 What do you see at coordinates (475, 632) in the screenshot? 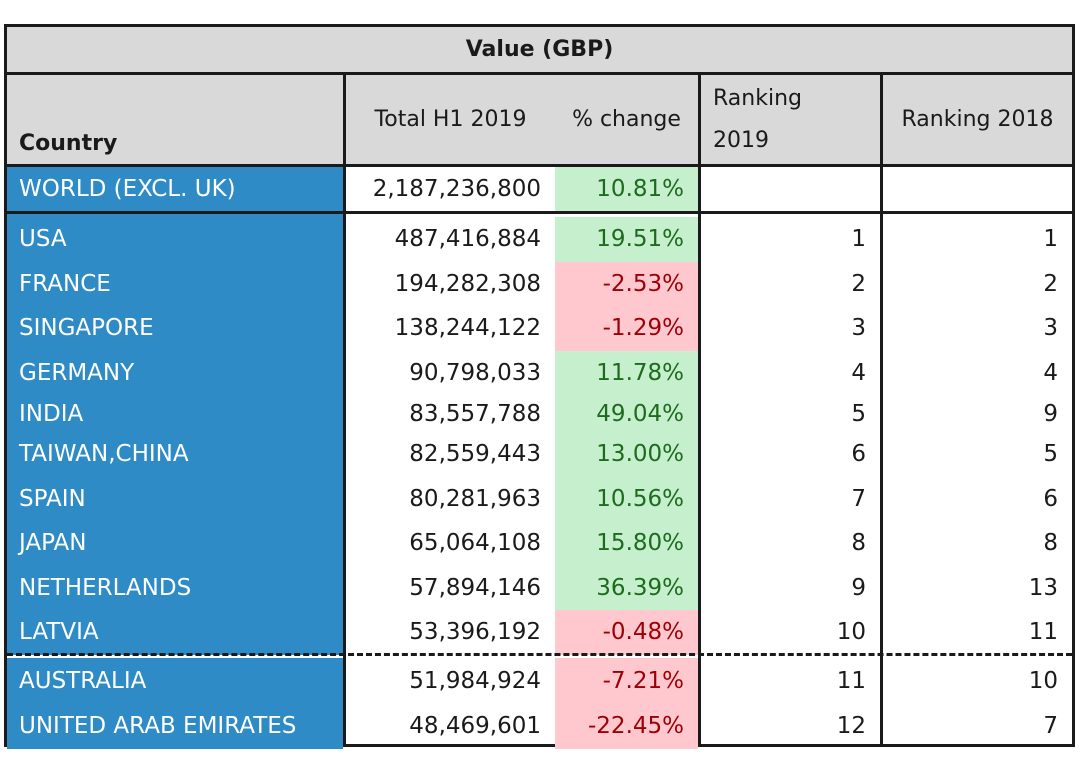
I see `total-cell: 53,396,192` at bounding box center [475, 632].